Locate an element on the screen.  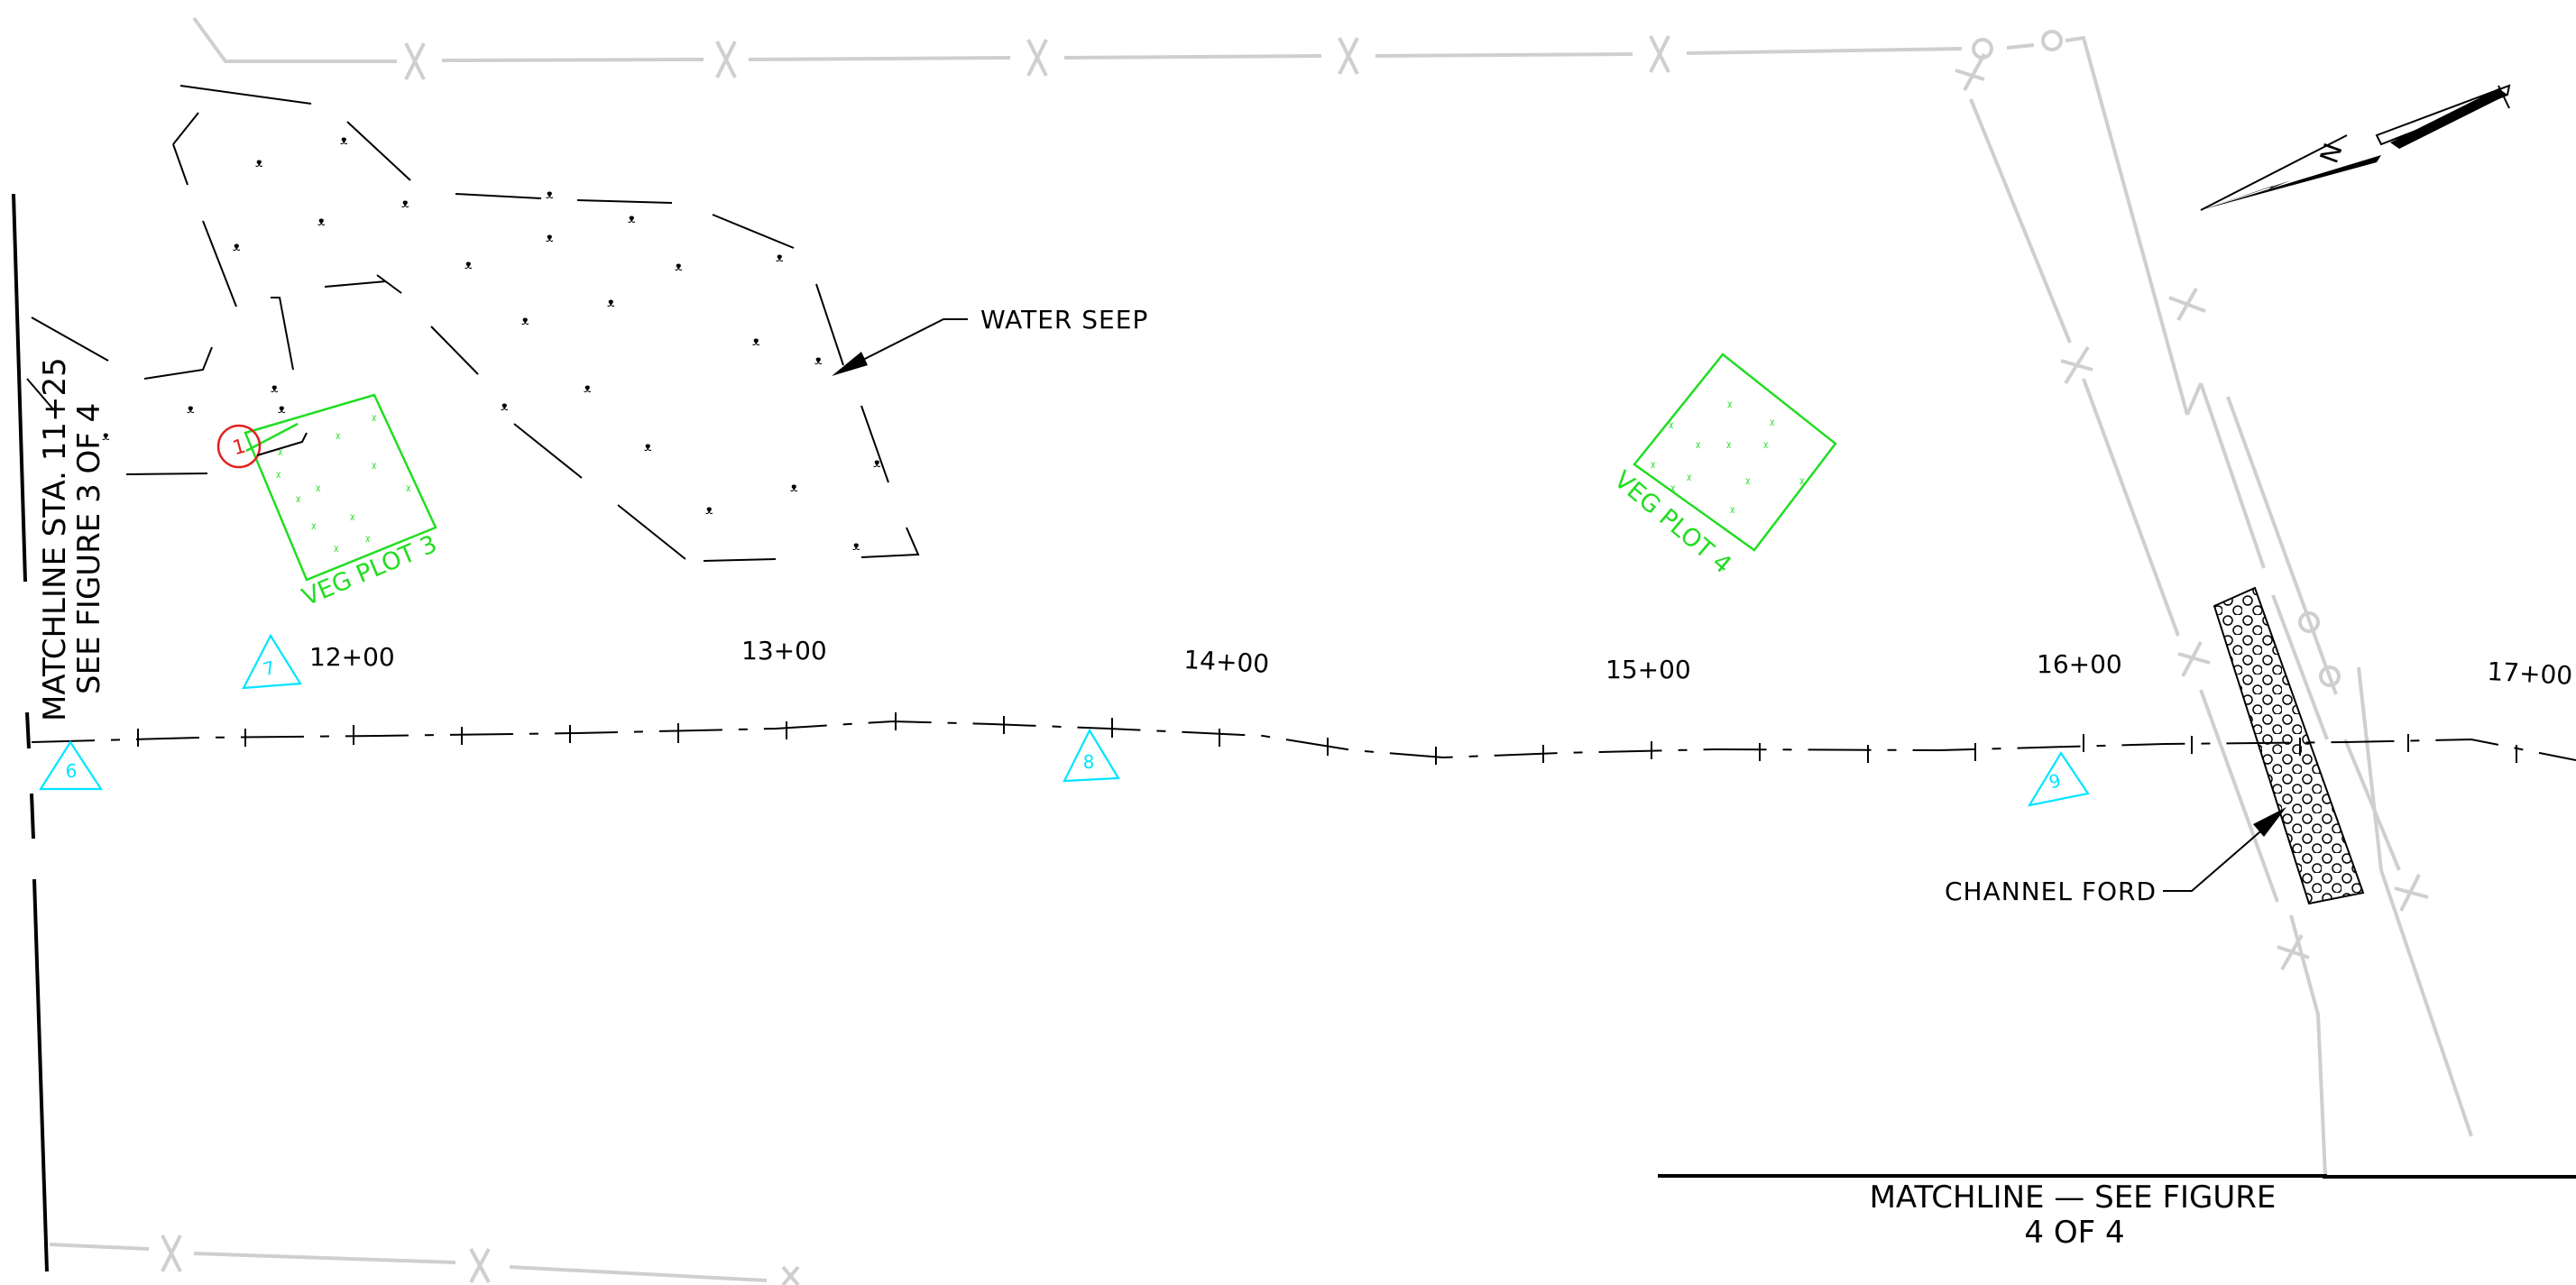
station-label: 14+00 is located at coordinates (1227, 662).